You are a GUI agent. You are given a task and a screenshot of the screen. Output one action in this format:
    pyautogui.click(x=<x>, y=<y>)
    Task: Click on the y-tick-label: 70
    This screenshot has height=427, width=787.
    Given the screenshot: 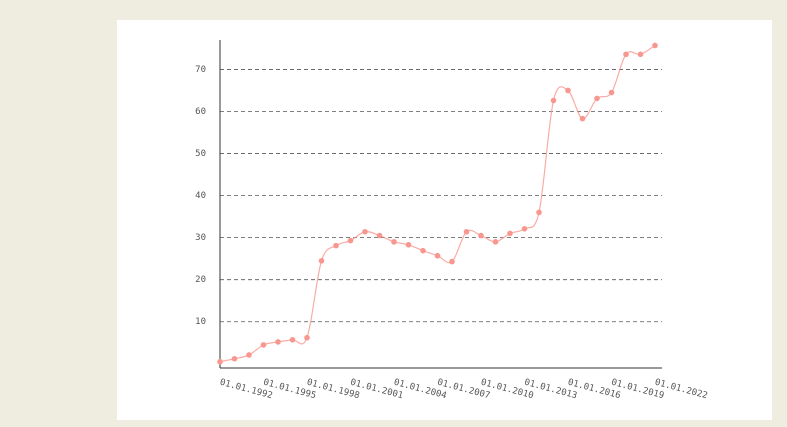 What is the action you would take?
    pyautogui.click(x=200, y=70)
    